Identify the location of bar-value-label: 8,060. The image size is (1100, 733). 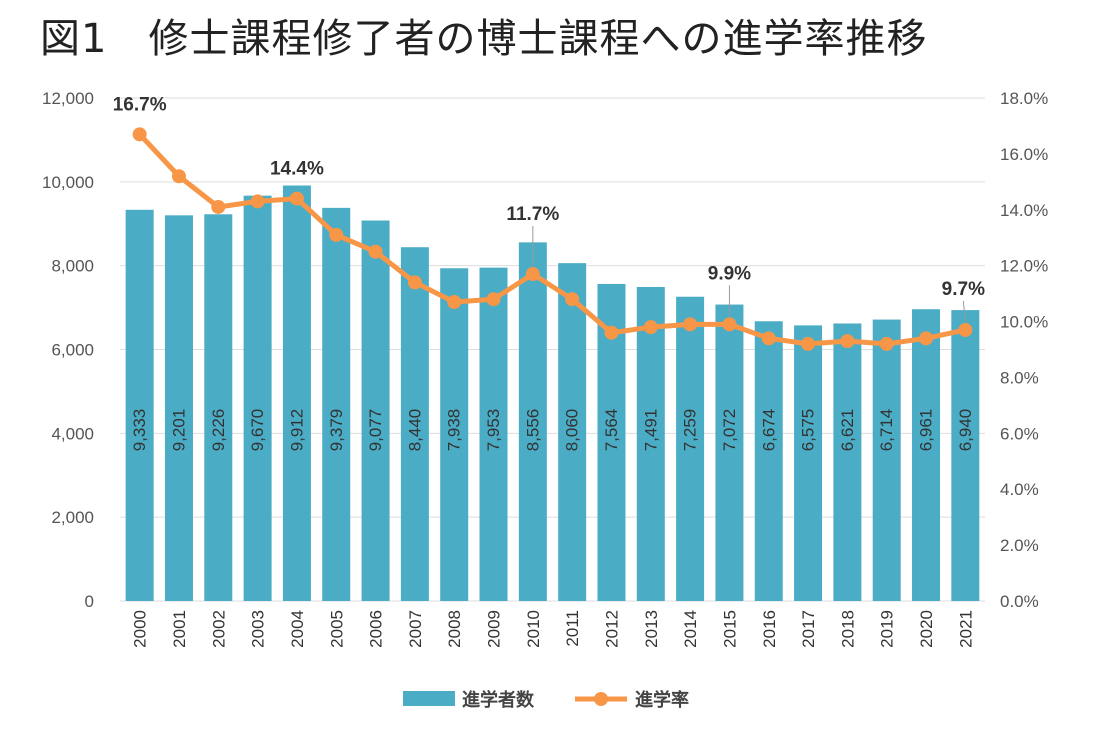
(572, 430).